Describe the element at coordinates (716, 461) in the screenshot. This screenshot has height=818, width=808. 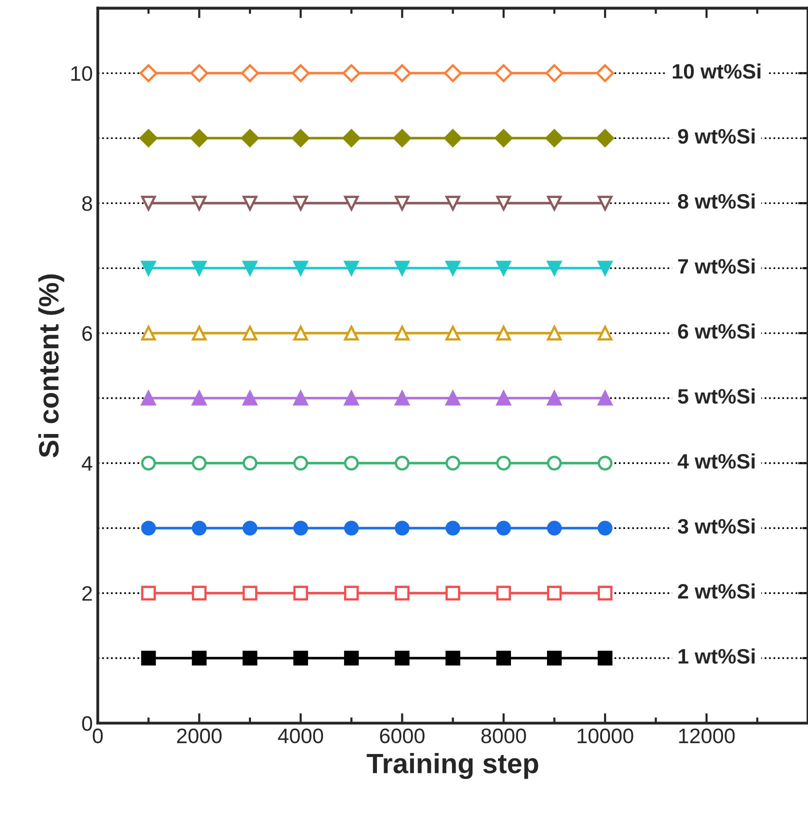
I see `text: 4 wt%Si` at that location.